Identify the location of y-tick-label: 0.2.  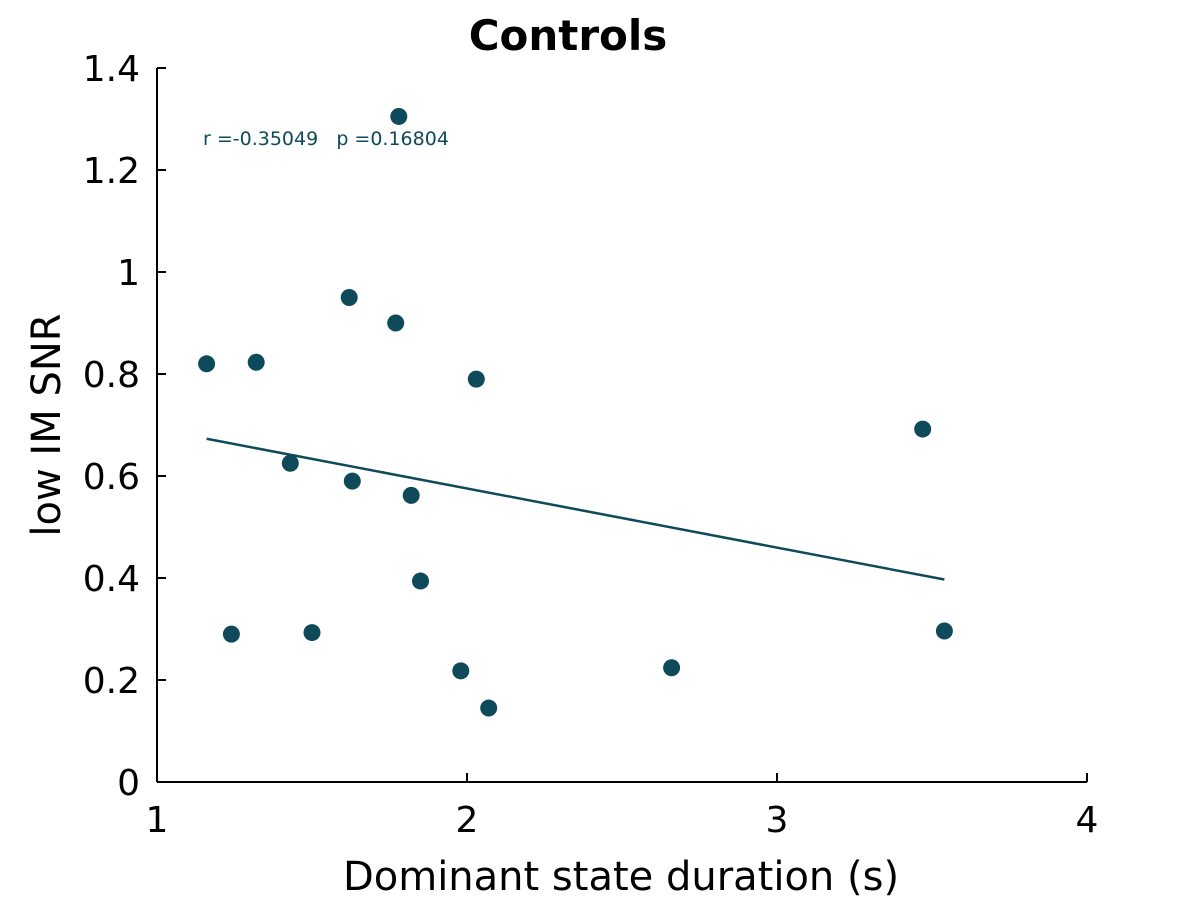
(111, 681).